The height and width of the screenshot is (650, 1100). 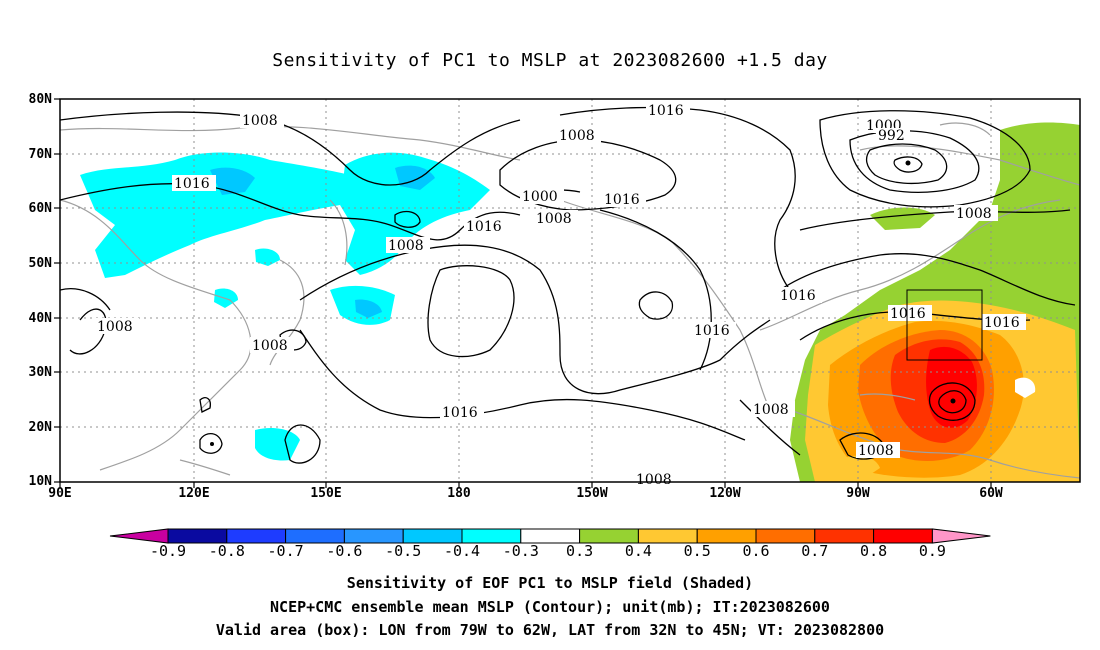 What do you see at coordinates (285, 551) in the screenshot?
I see `colorbar-tick-label: -0.7` at bounding box center [285, 551].